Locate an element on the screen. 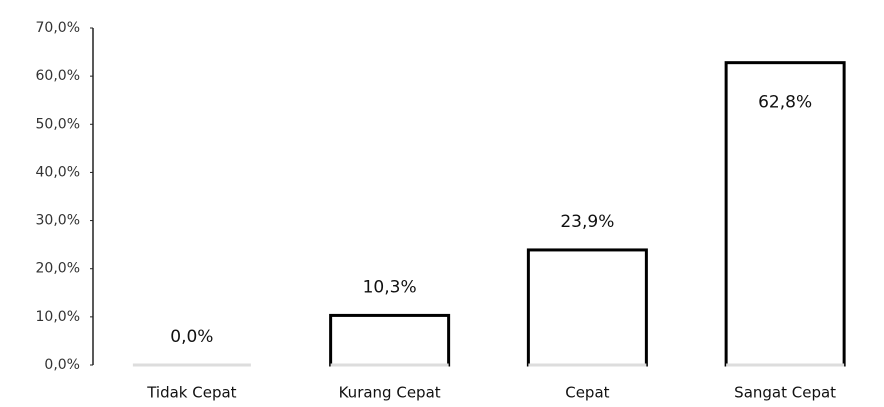 The width and height of the screenshot is (884, 407). y-tick-label: 60,0% is located at coordinates (58, 76).